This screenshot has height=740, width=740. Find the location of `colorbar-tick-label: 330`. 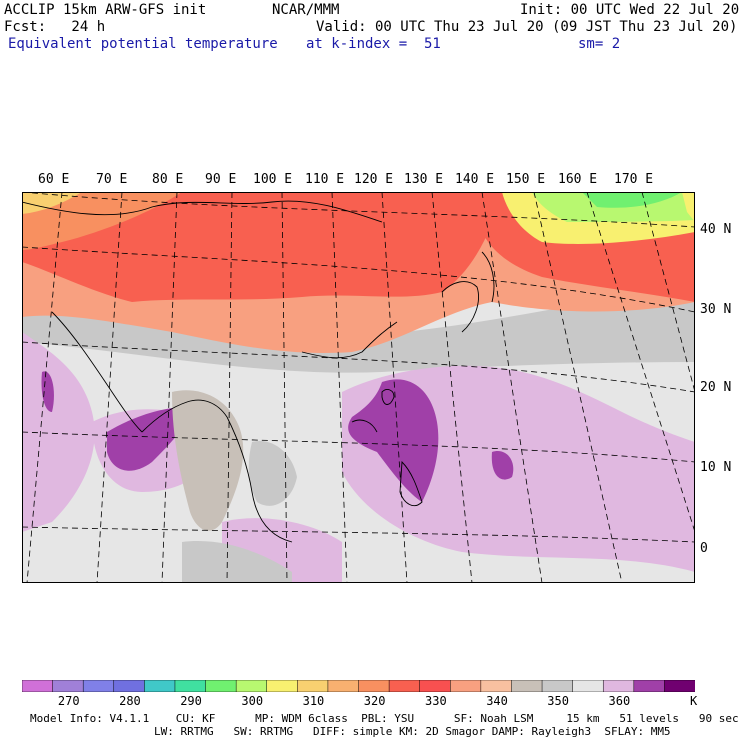

colorbar-tick-label: 330 is located at coordinates (436, 701).